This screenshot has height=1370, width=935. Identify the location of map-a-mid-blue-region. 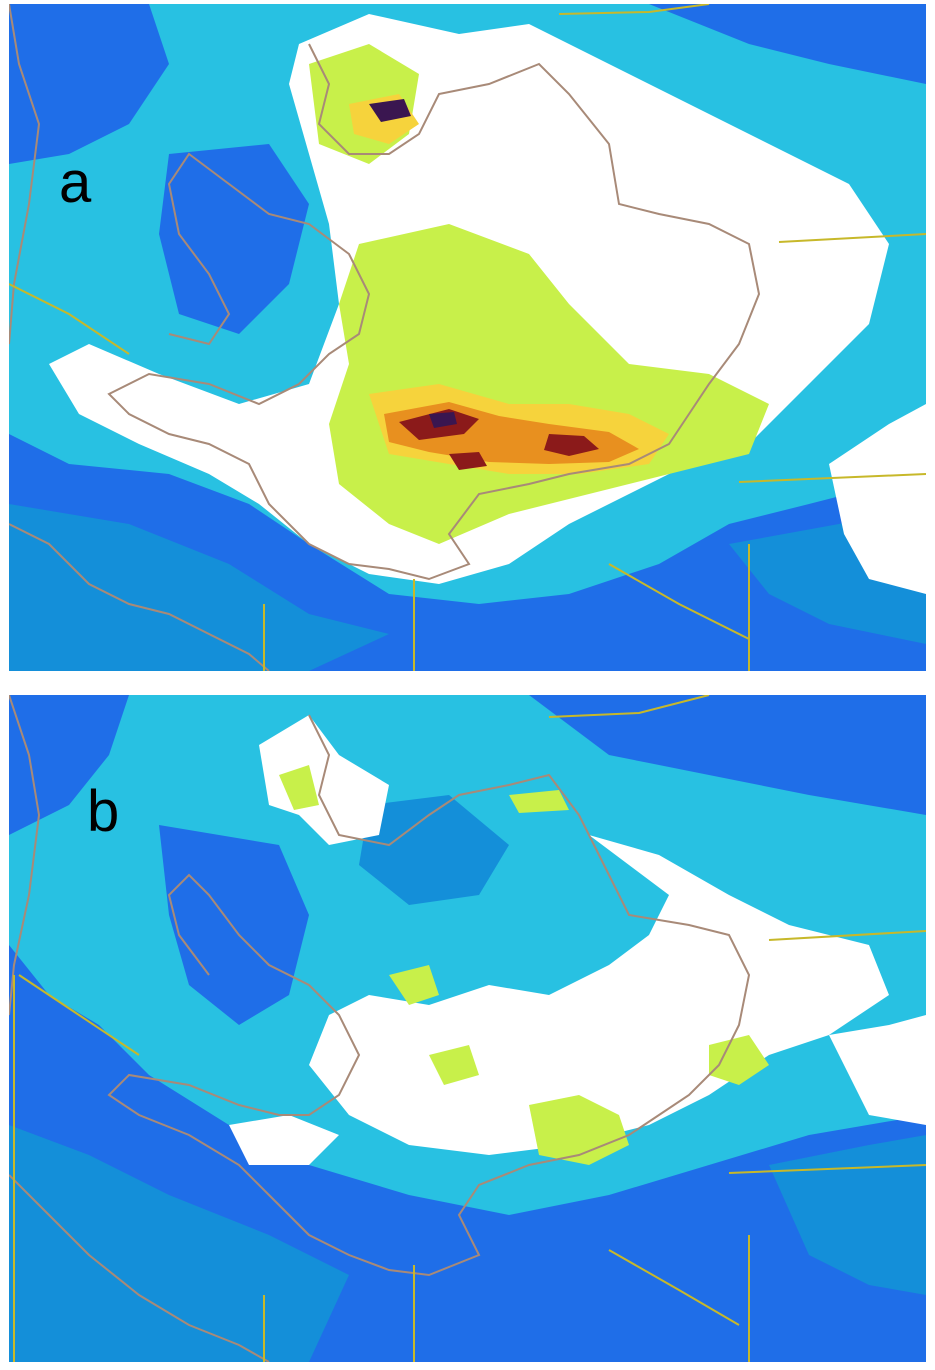
(199, 587).